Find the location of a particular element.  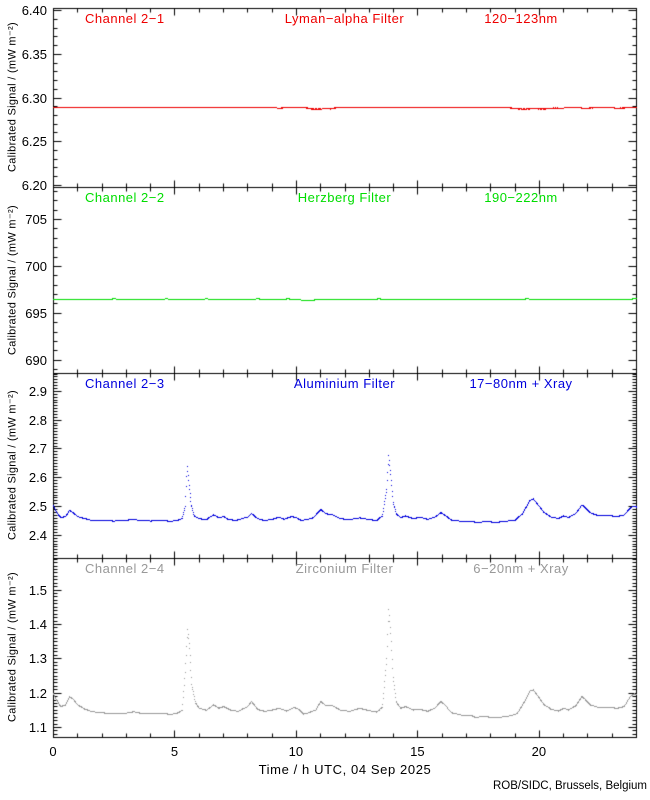

y-tick-label: 1.1 is located at coordinates (37, 727).